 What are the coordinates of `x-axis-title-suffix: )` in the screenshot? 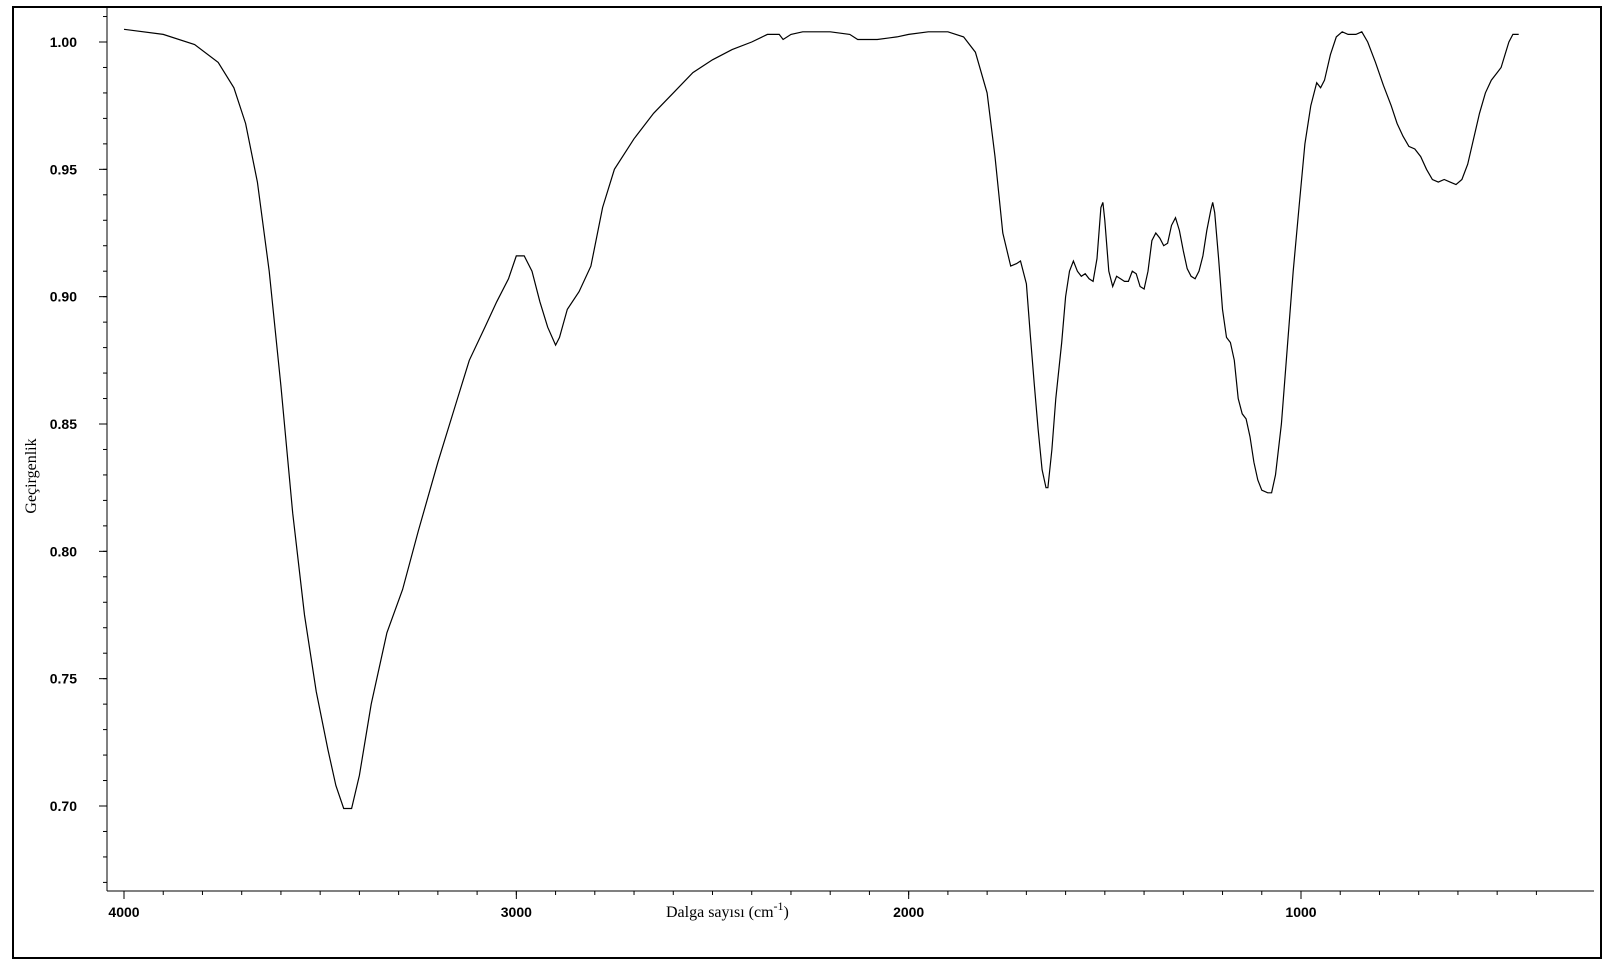 It's located at (786, 912).